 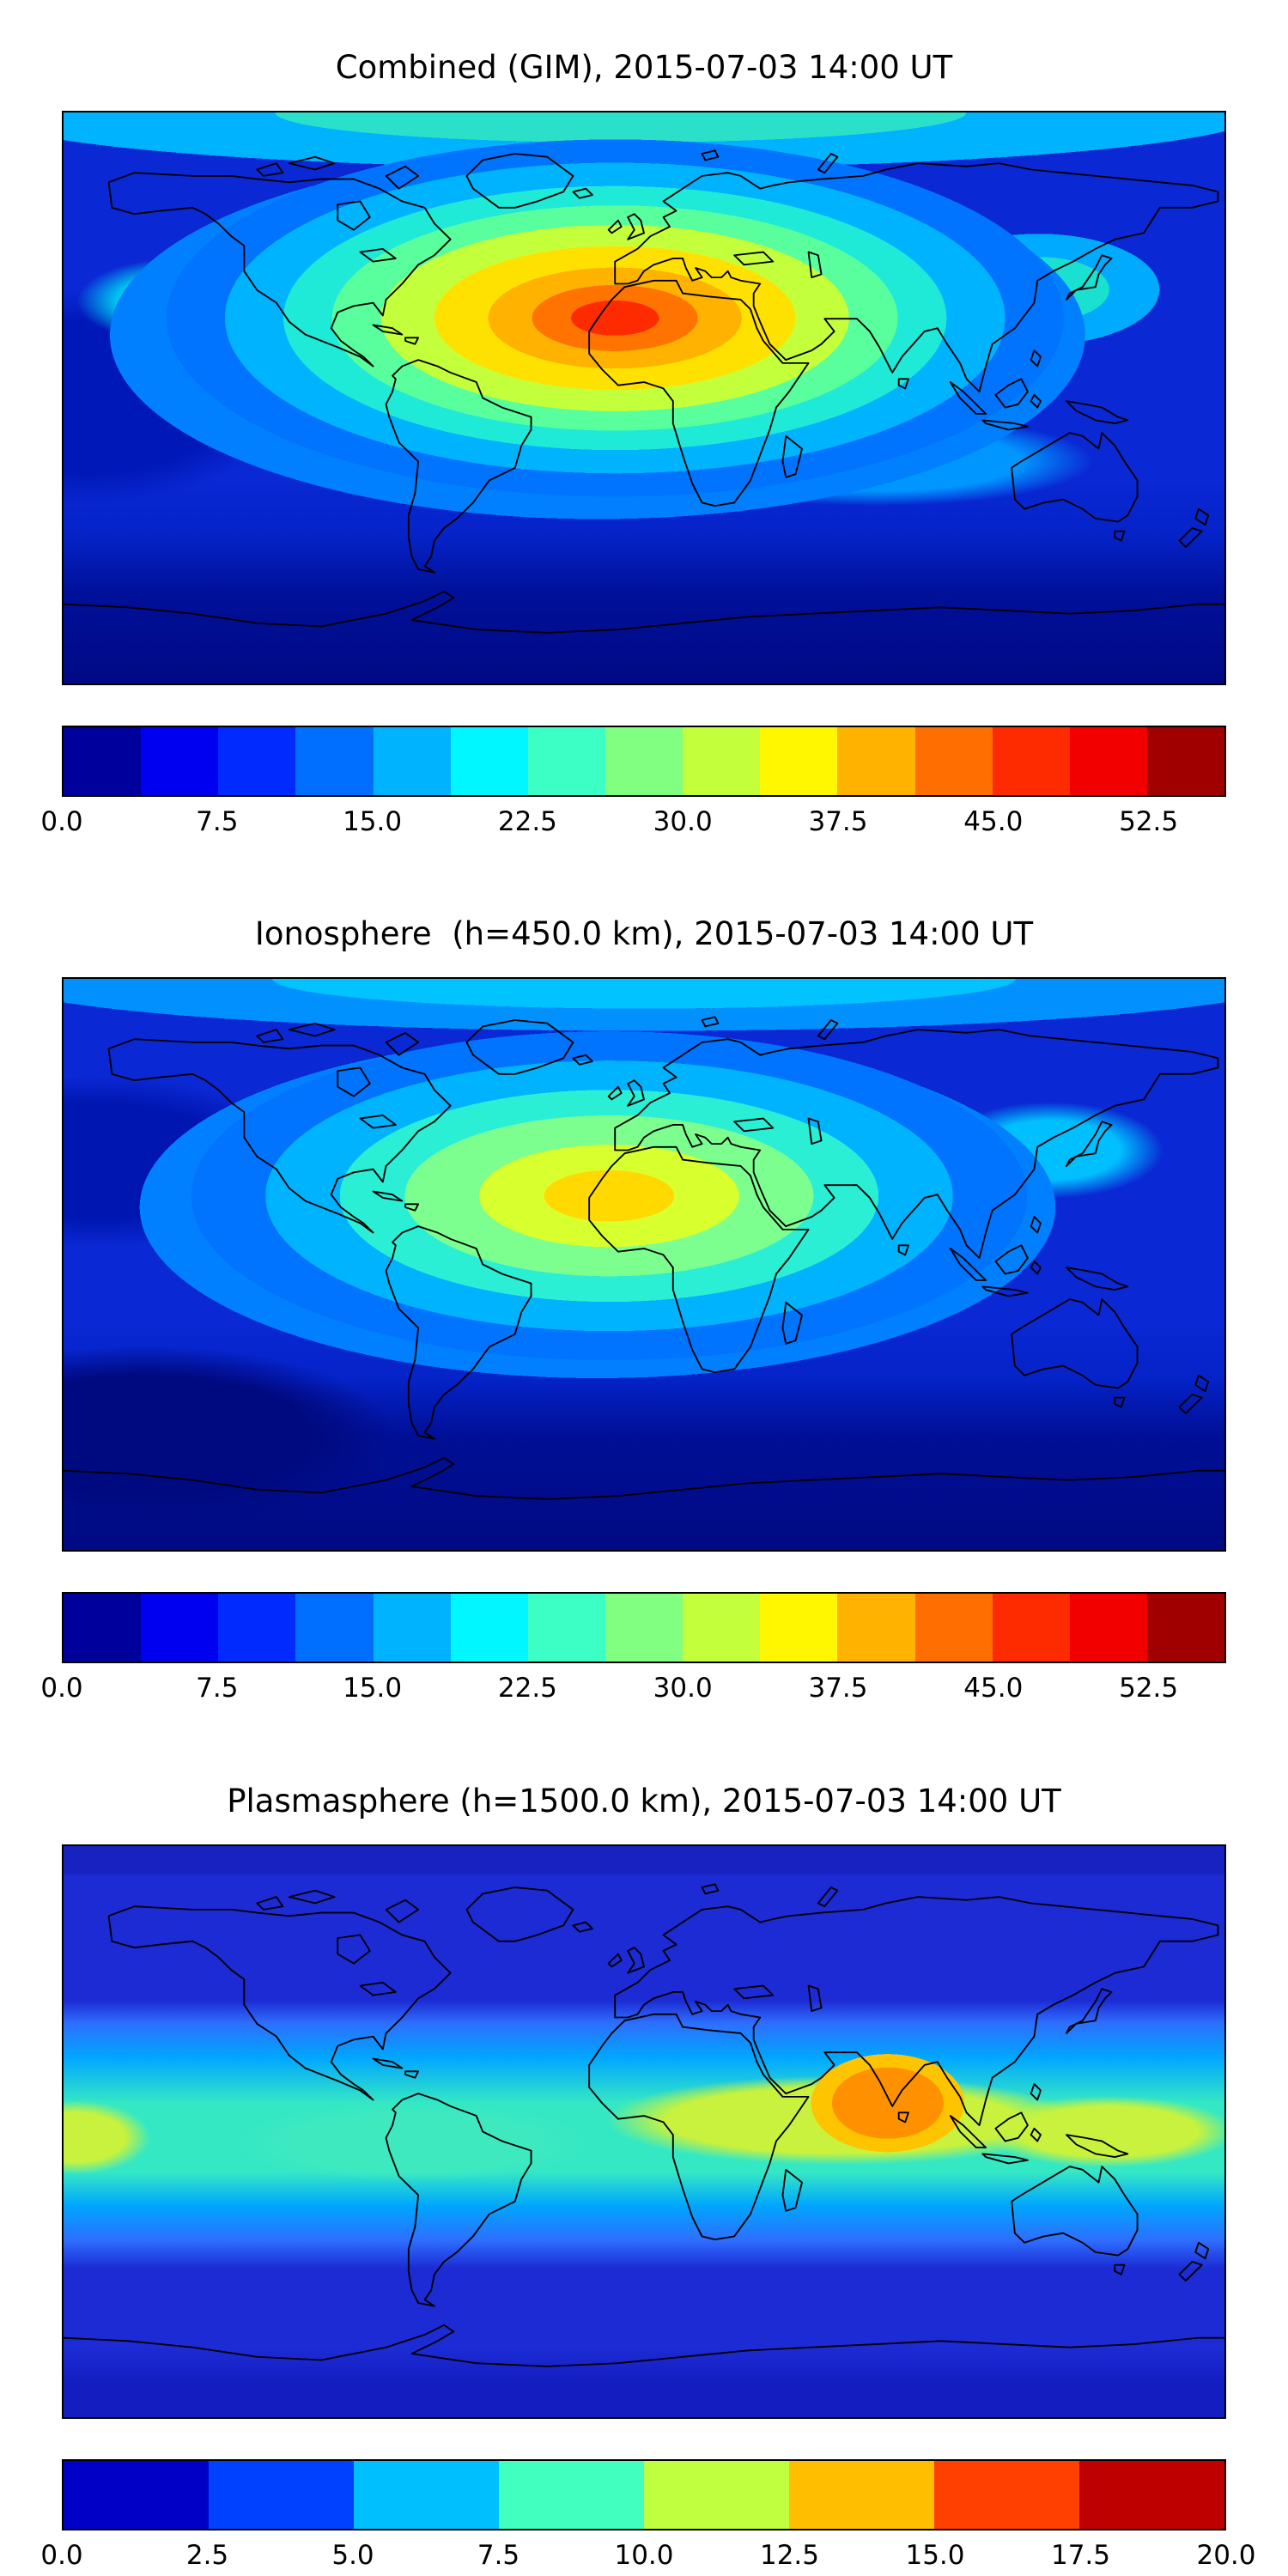 What do you see at coordinates (1080, 2555) in the screenshot?
I see `colorbar-tick-label: 17.5` at bounding box center [1080, 2555].